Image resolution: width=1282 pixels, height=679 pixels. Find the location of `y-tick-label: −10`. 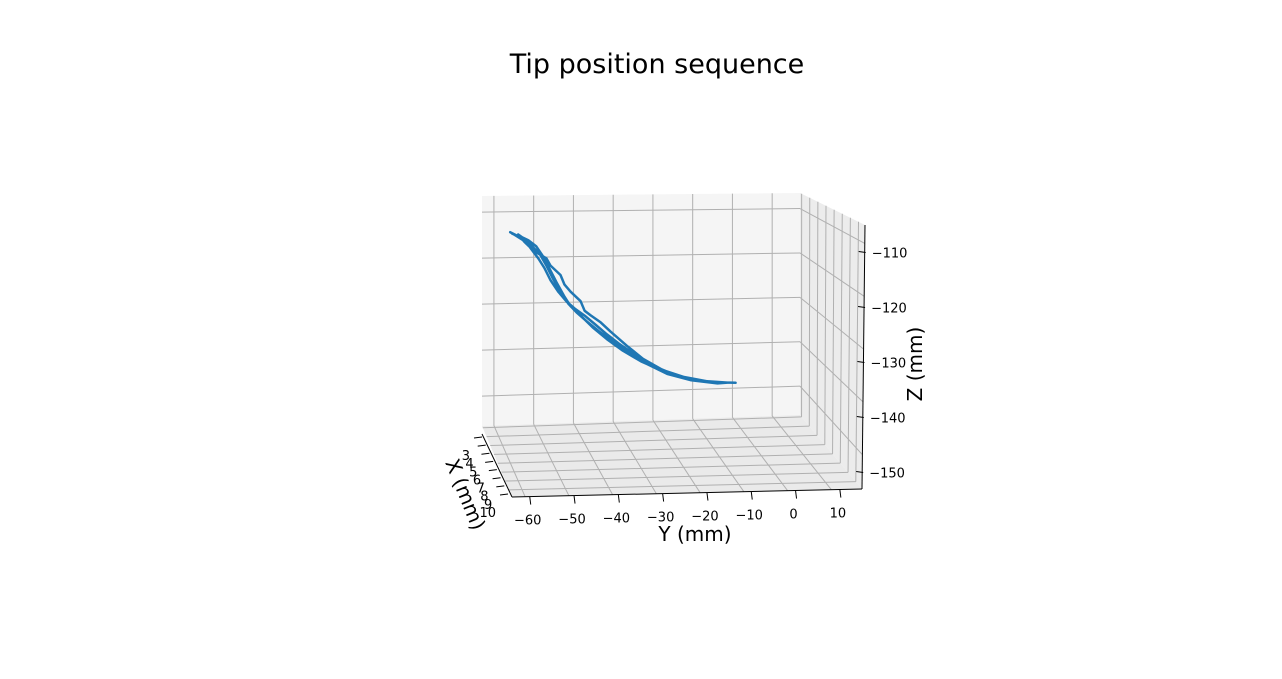

y-tick-label: −10 is located at coordinates (749, 516).